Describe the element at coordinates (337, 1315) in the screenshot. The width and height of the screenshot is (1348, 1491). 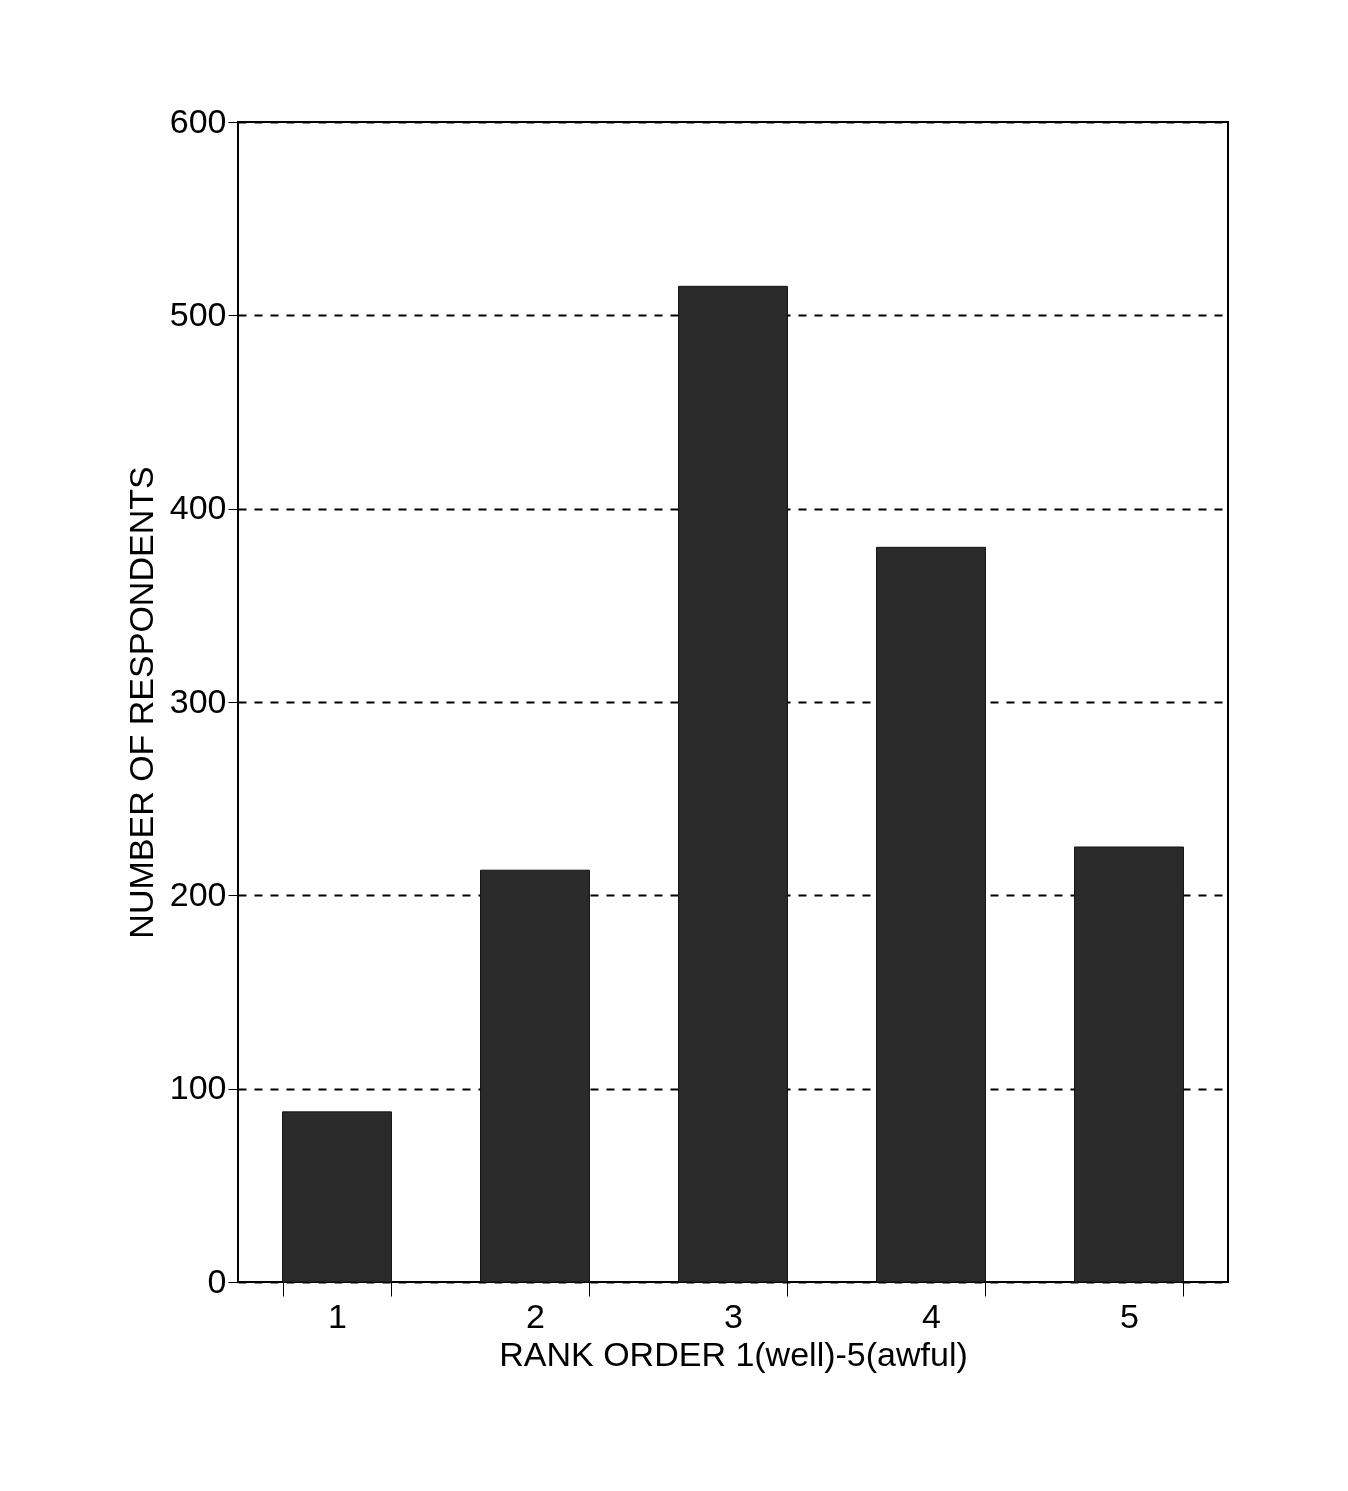
I see `x-tick-label: 1` at that location.